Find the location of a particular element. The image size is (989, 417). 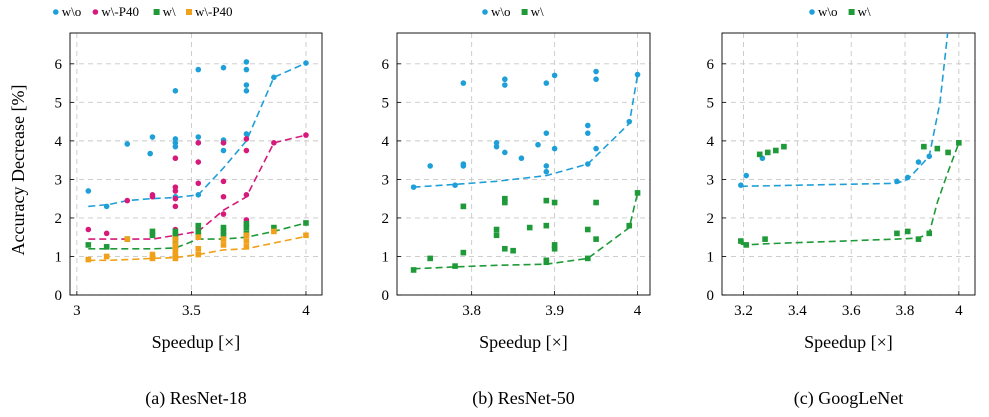

x-tick-label: 4 is located at coordinates (638, 311).